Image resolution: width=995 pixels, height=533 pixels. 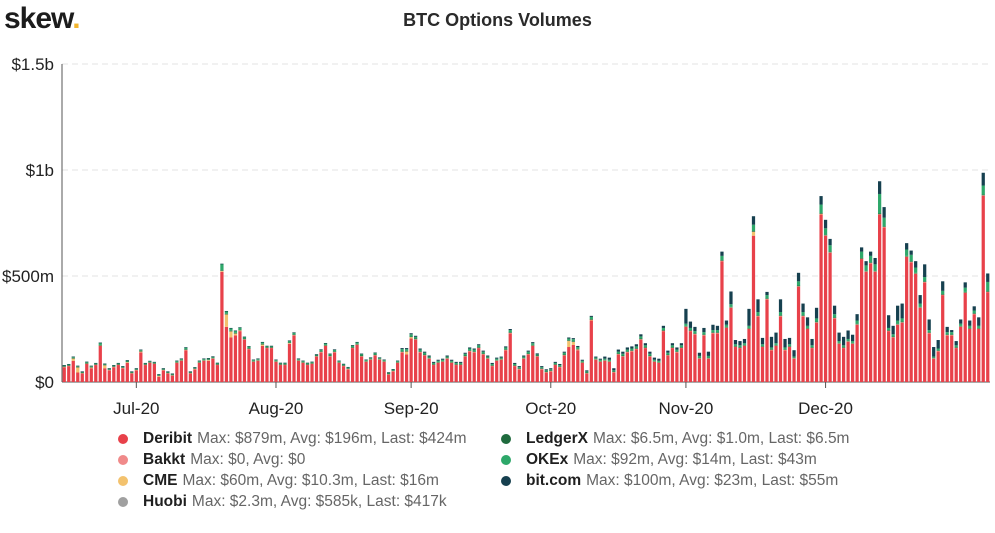 What do you see at coordinates (123, 480) in the screenshot?
I see `cme-swatch-icon` at bounding box center [123, 480].